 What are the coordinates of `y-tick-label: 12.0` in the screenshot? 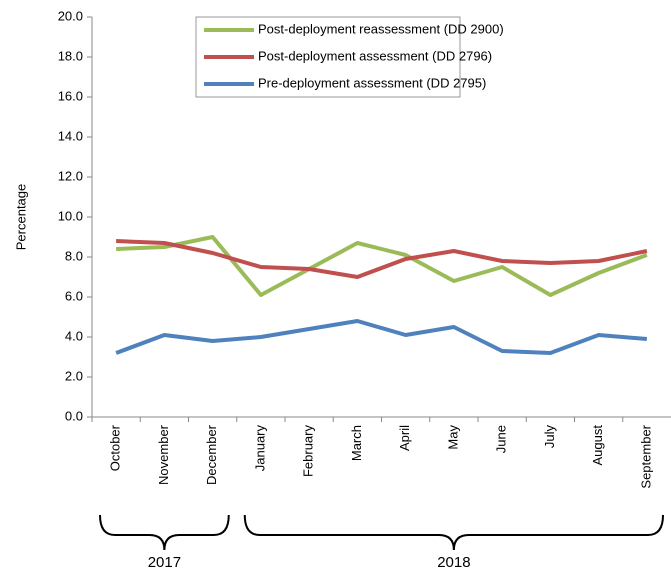 It's located at (70, 175).